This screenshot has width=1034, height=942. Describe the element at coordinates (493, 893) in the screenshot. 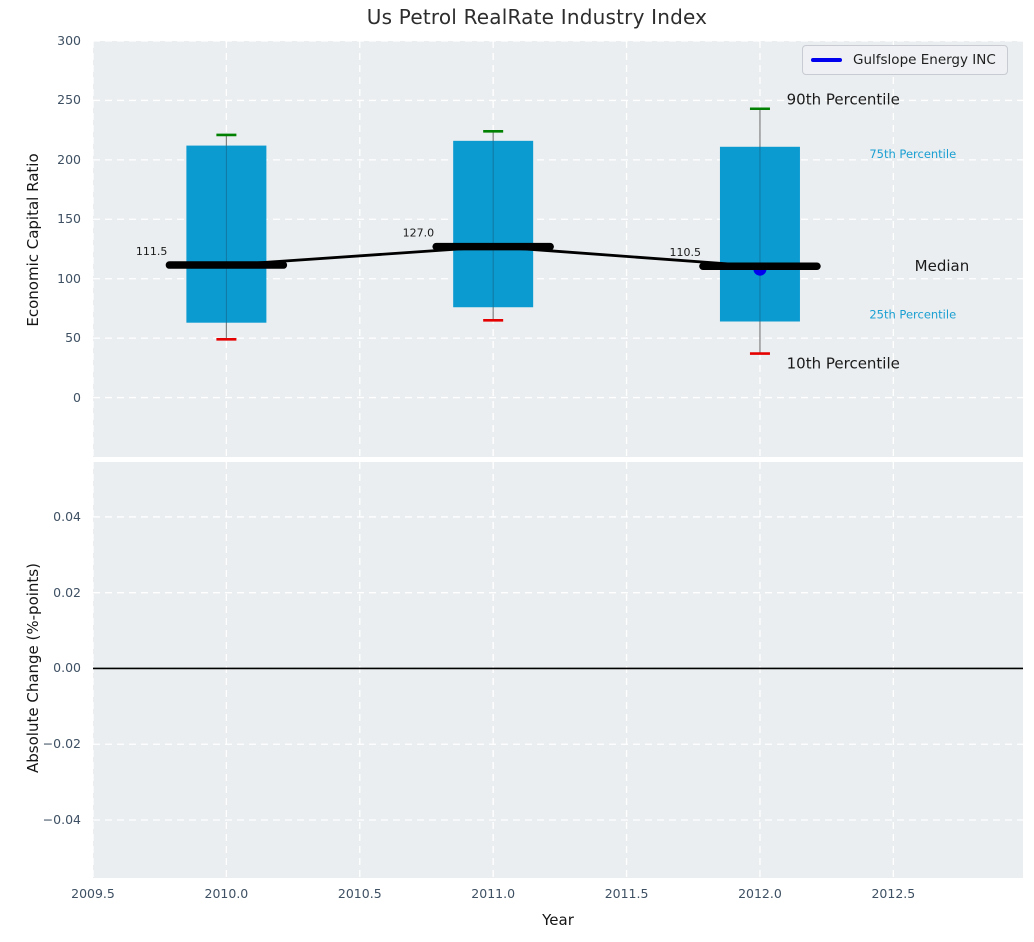

I see `x-tick-label: 2011.0` at that location.